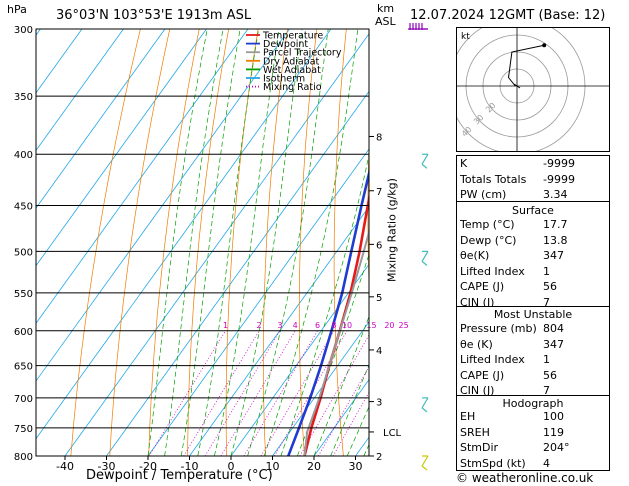 Image resolution: width=629 pixels, height=486 pixels. What do you see at coordinates (23, 429) in the screenshot?
I see `pressure-tick-label: 750` at bounding box center [23, 429].